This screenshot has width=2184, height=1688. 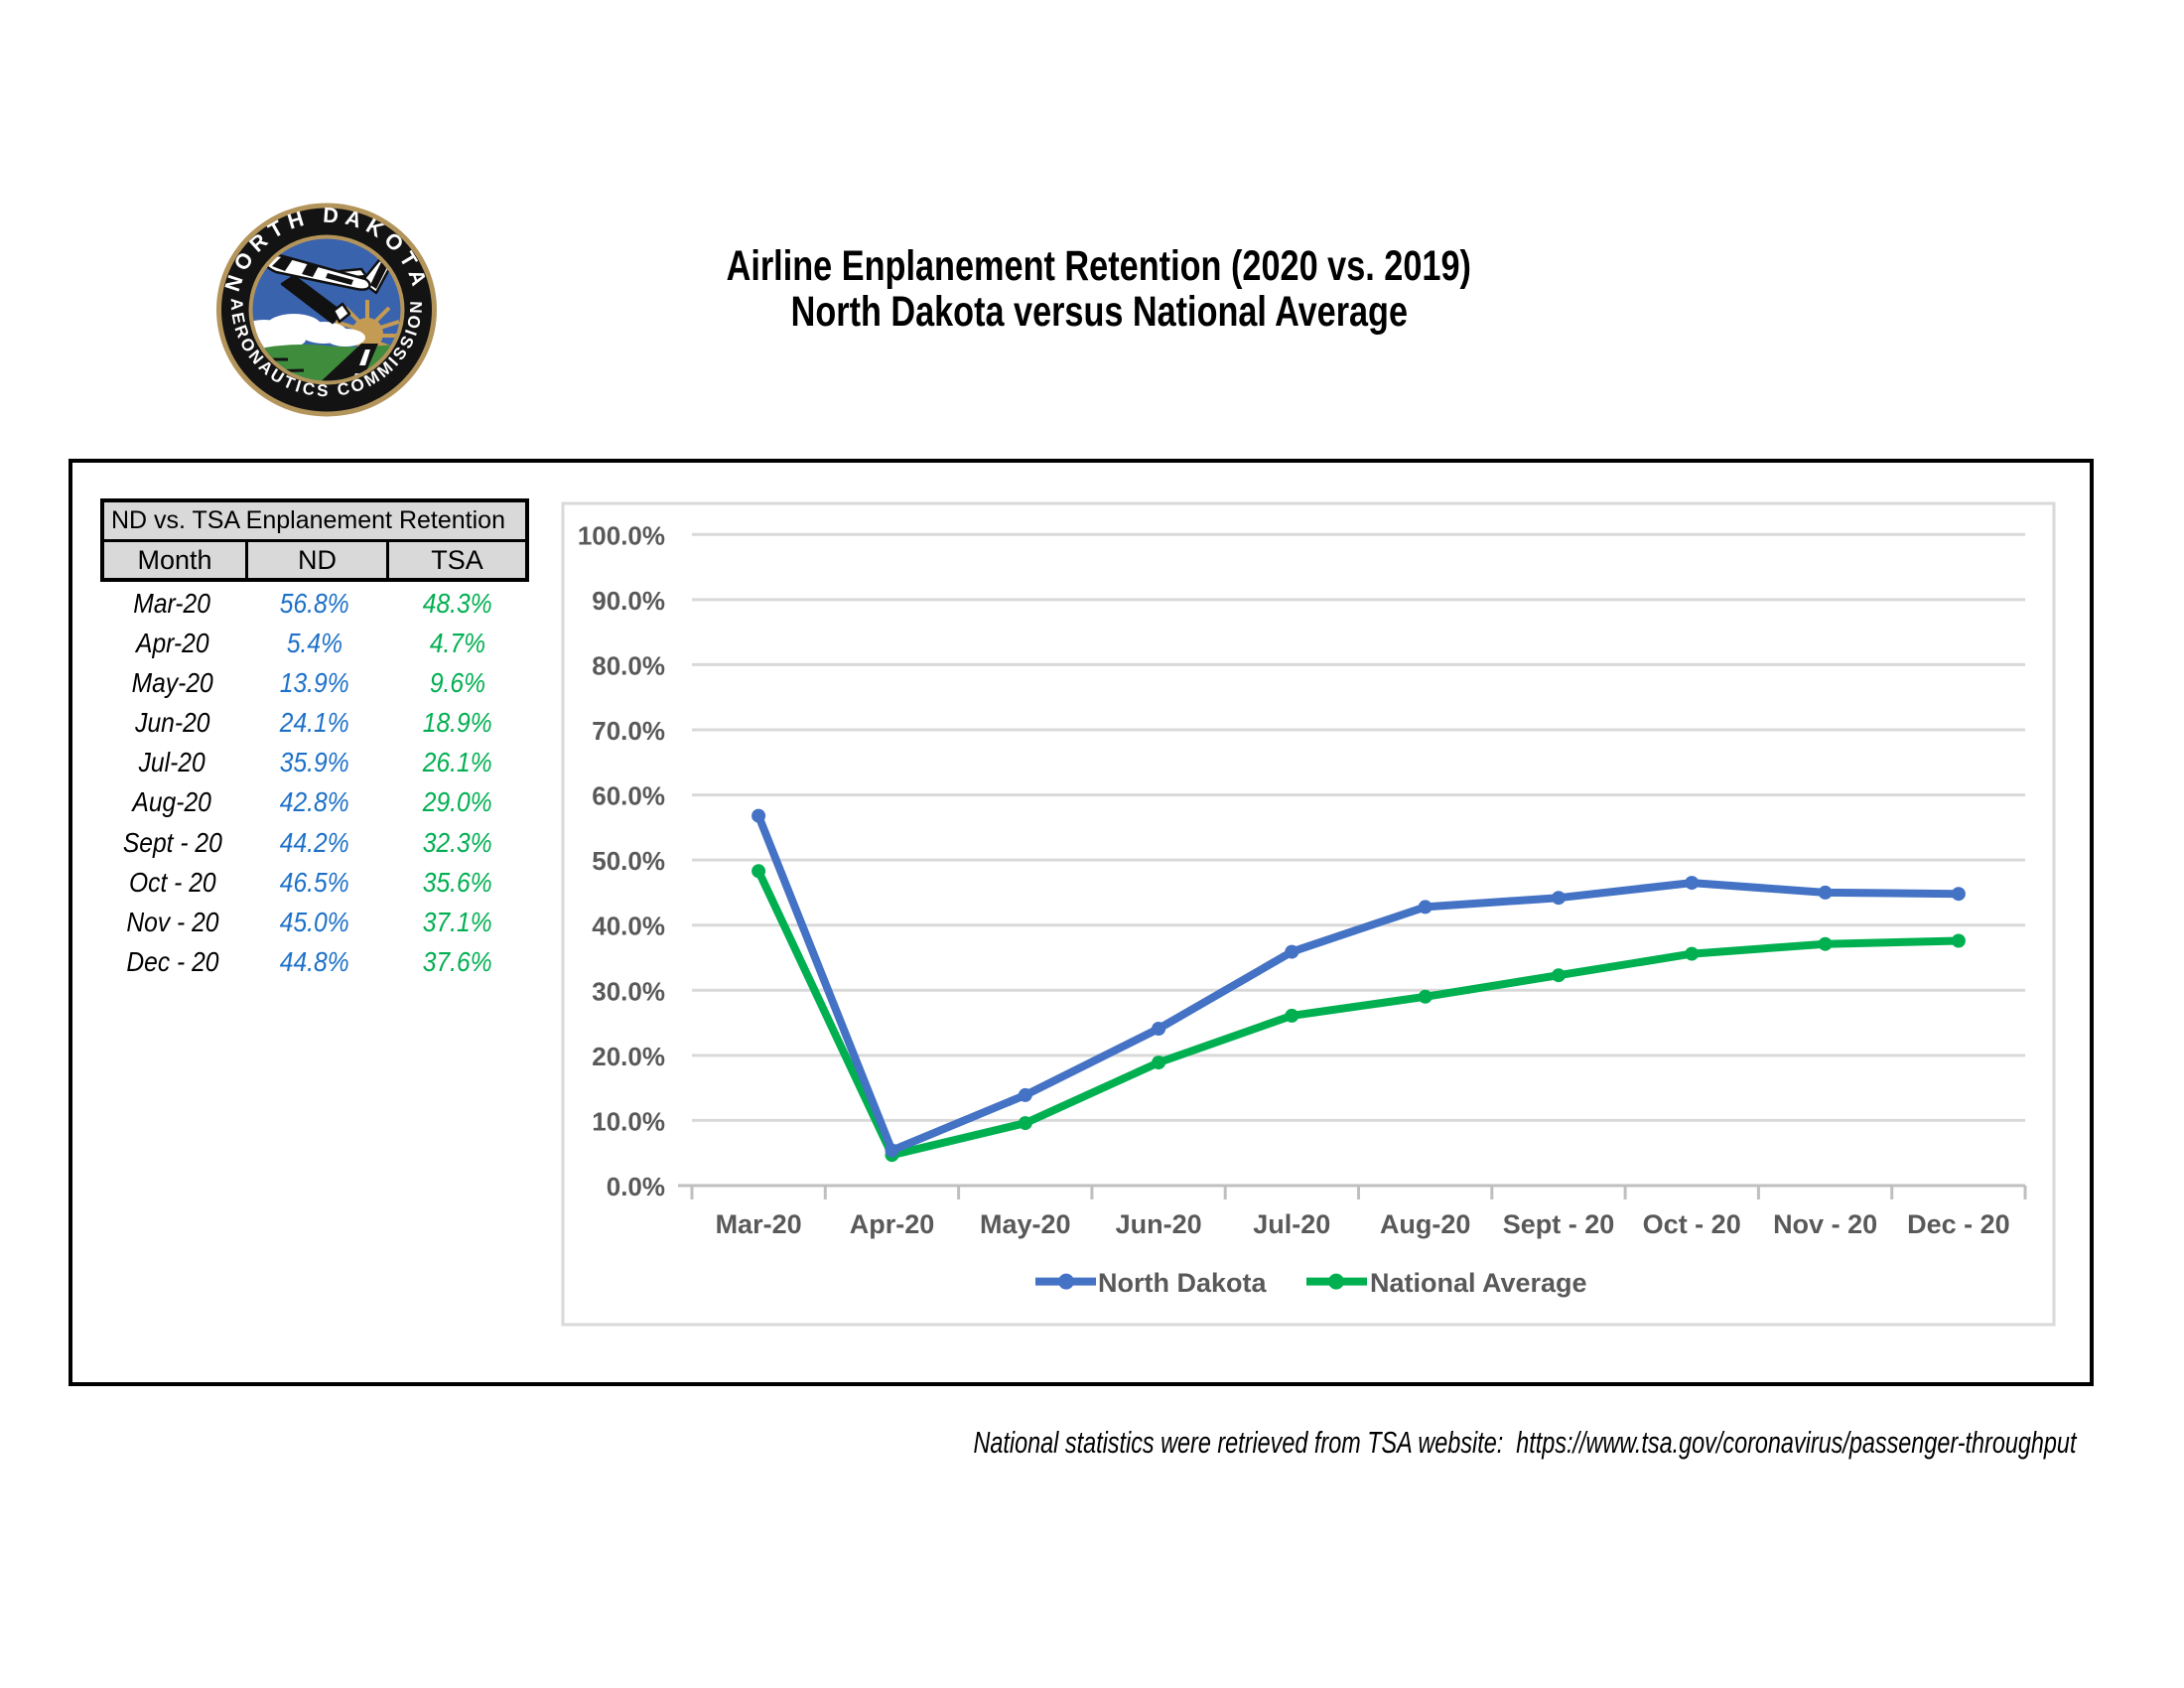 What do you see at coordinates (628, 601) in the screenshot?
I see `svg-text: 90.0%` at bounding box center [628, 601].